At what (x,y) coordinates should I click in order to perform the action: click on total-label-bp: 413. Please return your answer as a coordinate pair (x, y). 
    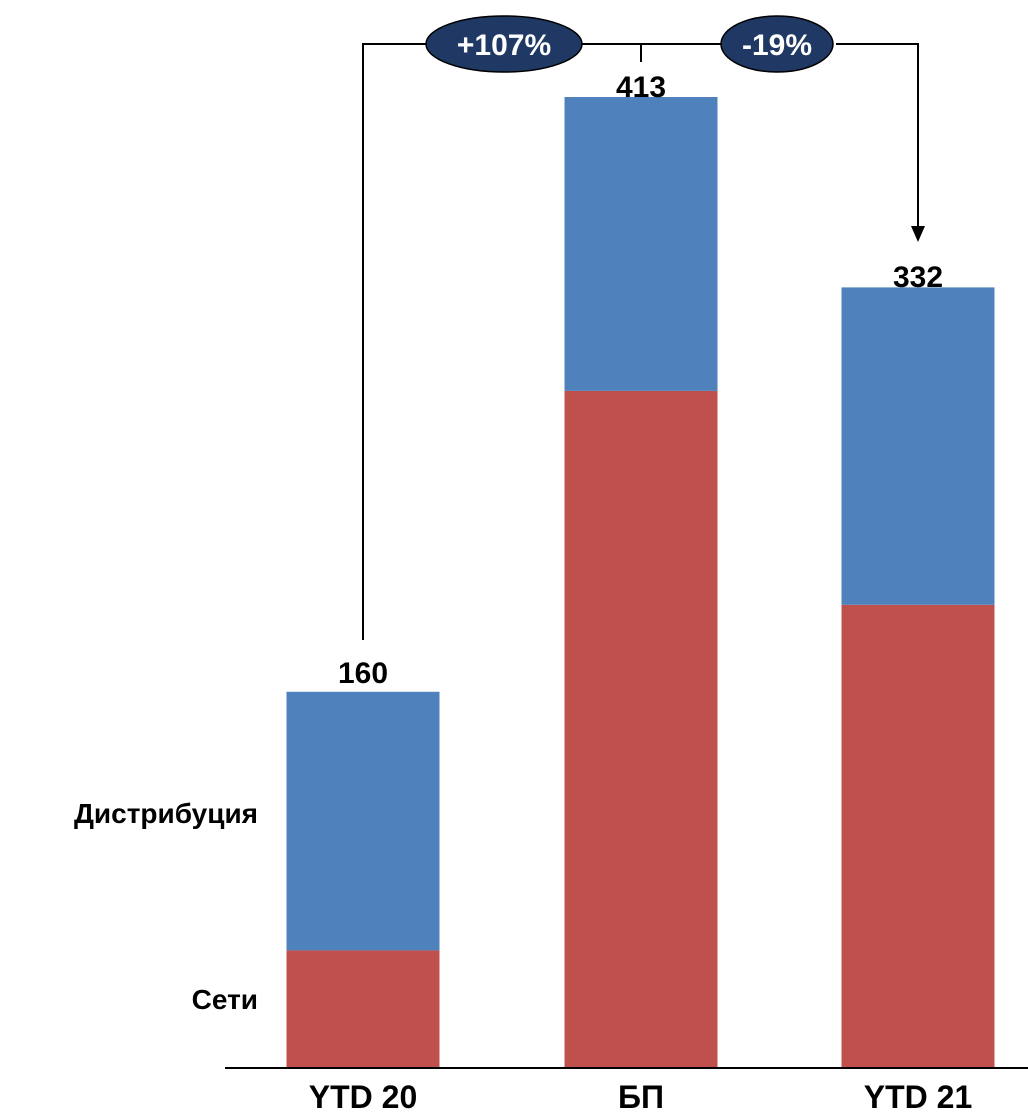
    Looking at the image, I should click on (641, 87).